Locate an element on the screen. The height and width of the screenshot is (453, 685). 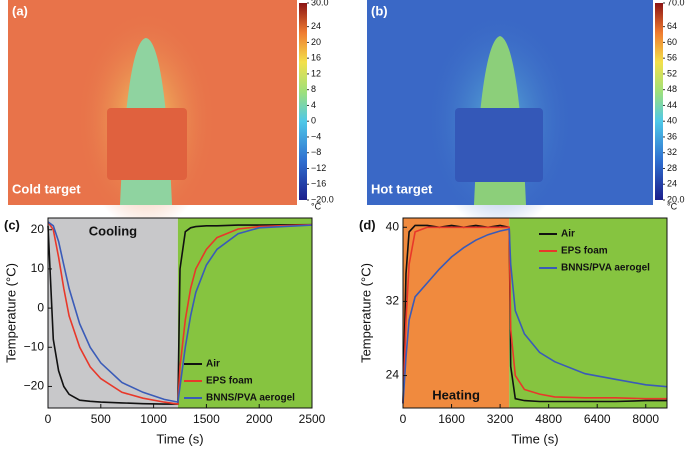
x-tick-label: 2500 is located at coordinates (312, 419).